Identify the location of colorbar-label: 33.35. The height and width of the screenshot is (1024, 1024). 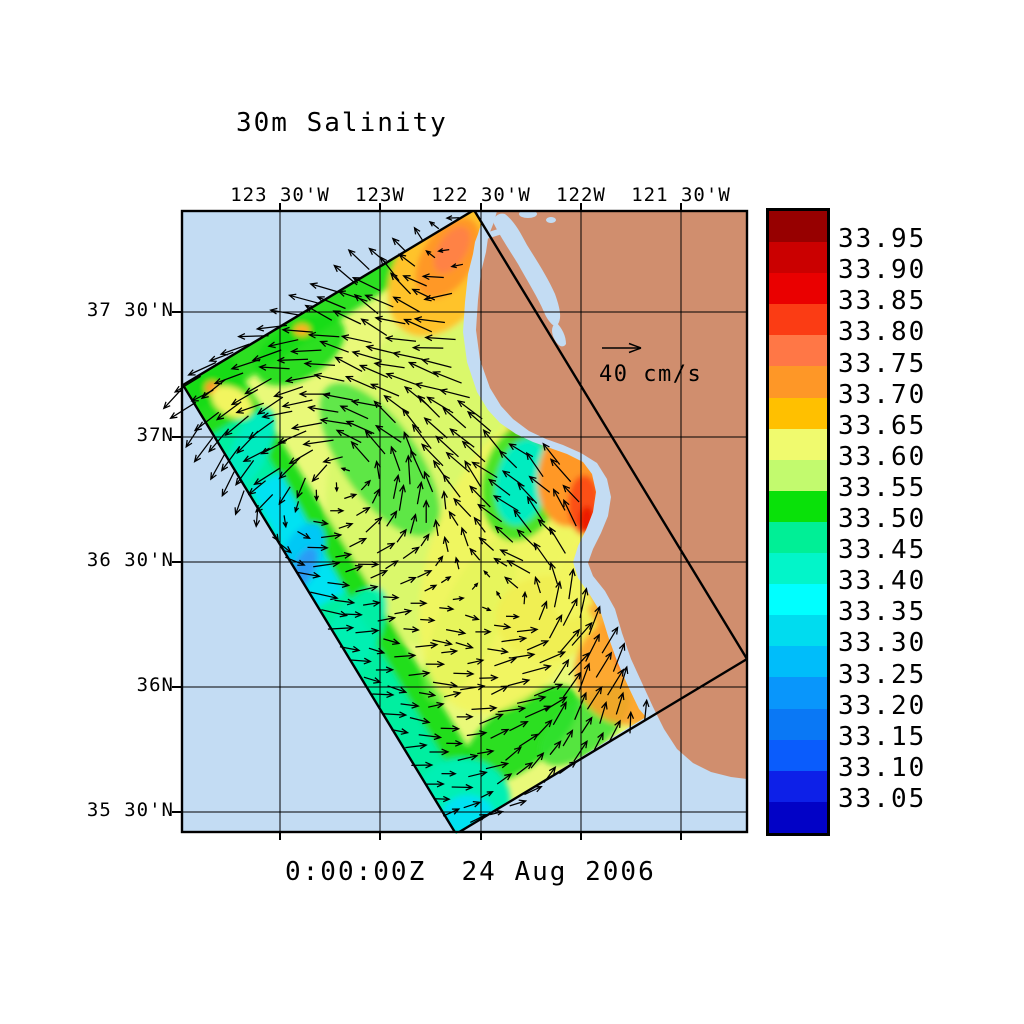
(882, 612).